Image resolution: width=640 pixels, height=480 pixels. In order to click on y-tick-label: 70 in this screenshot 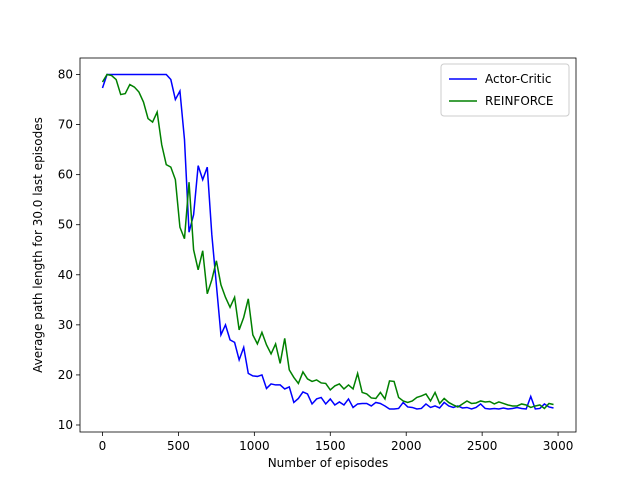, I will do `click(65, 125)`.